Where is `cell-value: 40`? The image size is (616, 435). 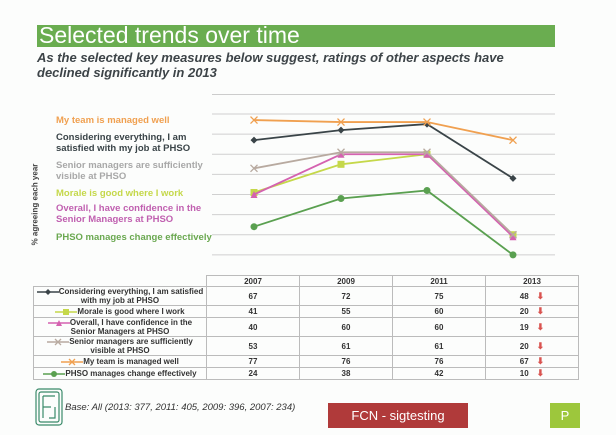 cell-value: 40 is located at coordinates (253, 327).